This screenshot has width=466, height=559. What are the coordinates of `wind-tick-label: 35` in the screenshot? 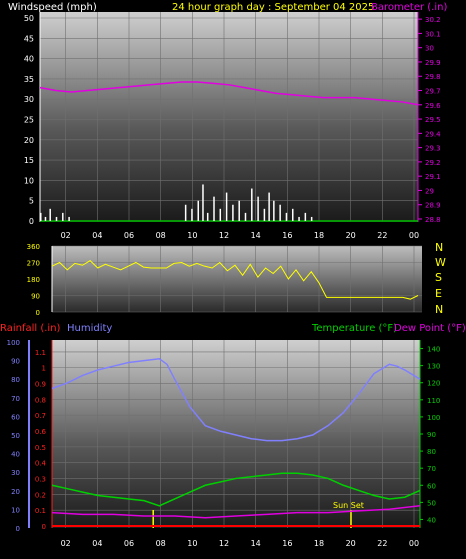 It's located at (29, 79).